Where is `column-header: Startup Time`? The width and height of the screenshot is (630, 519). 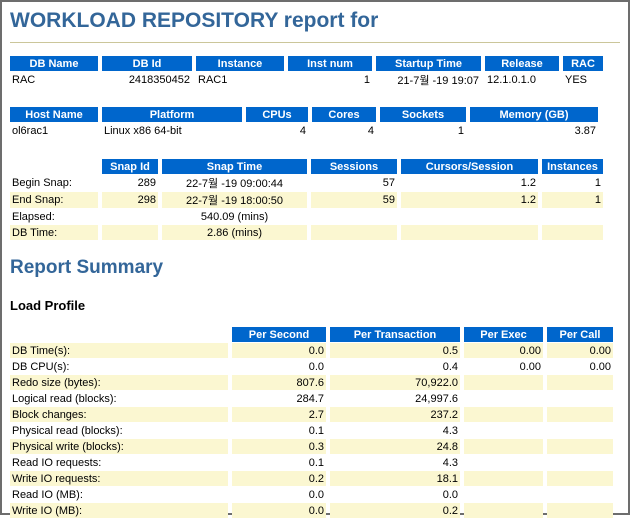
column-header: Startup Time is located at coordinates (428, 63).